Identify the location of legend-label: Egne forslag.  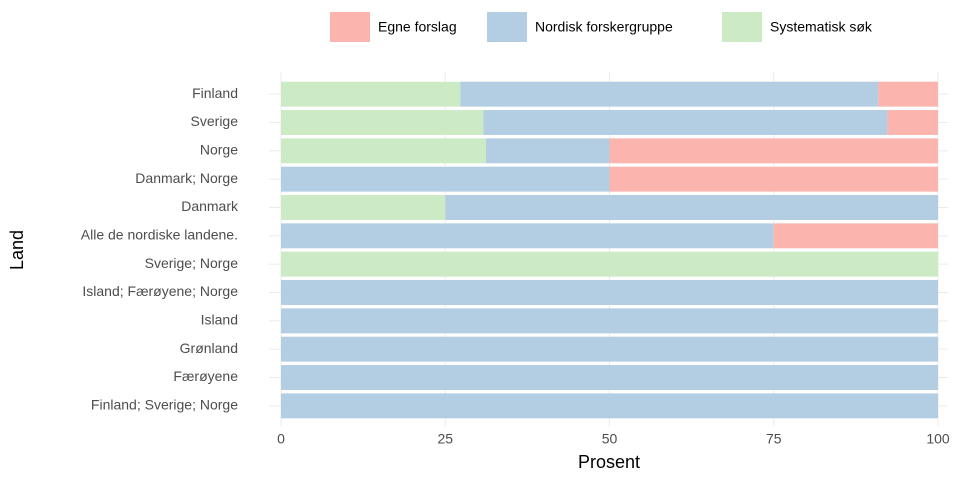
(417, 27).